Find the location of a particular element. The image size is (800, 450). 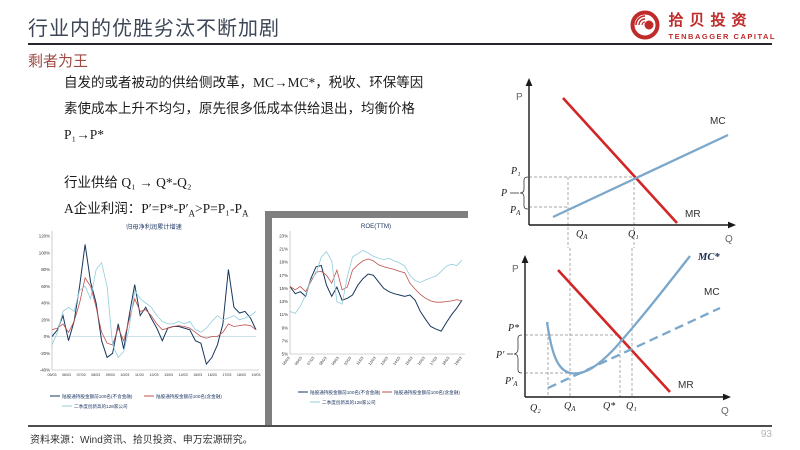

logo-text: 拾贝投资 TENBAGGER CAPITAL is located at coordinates (722, 25).